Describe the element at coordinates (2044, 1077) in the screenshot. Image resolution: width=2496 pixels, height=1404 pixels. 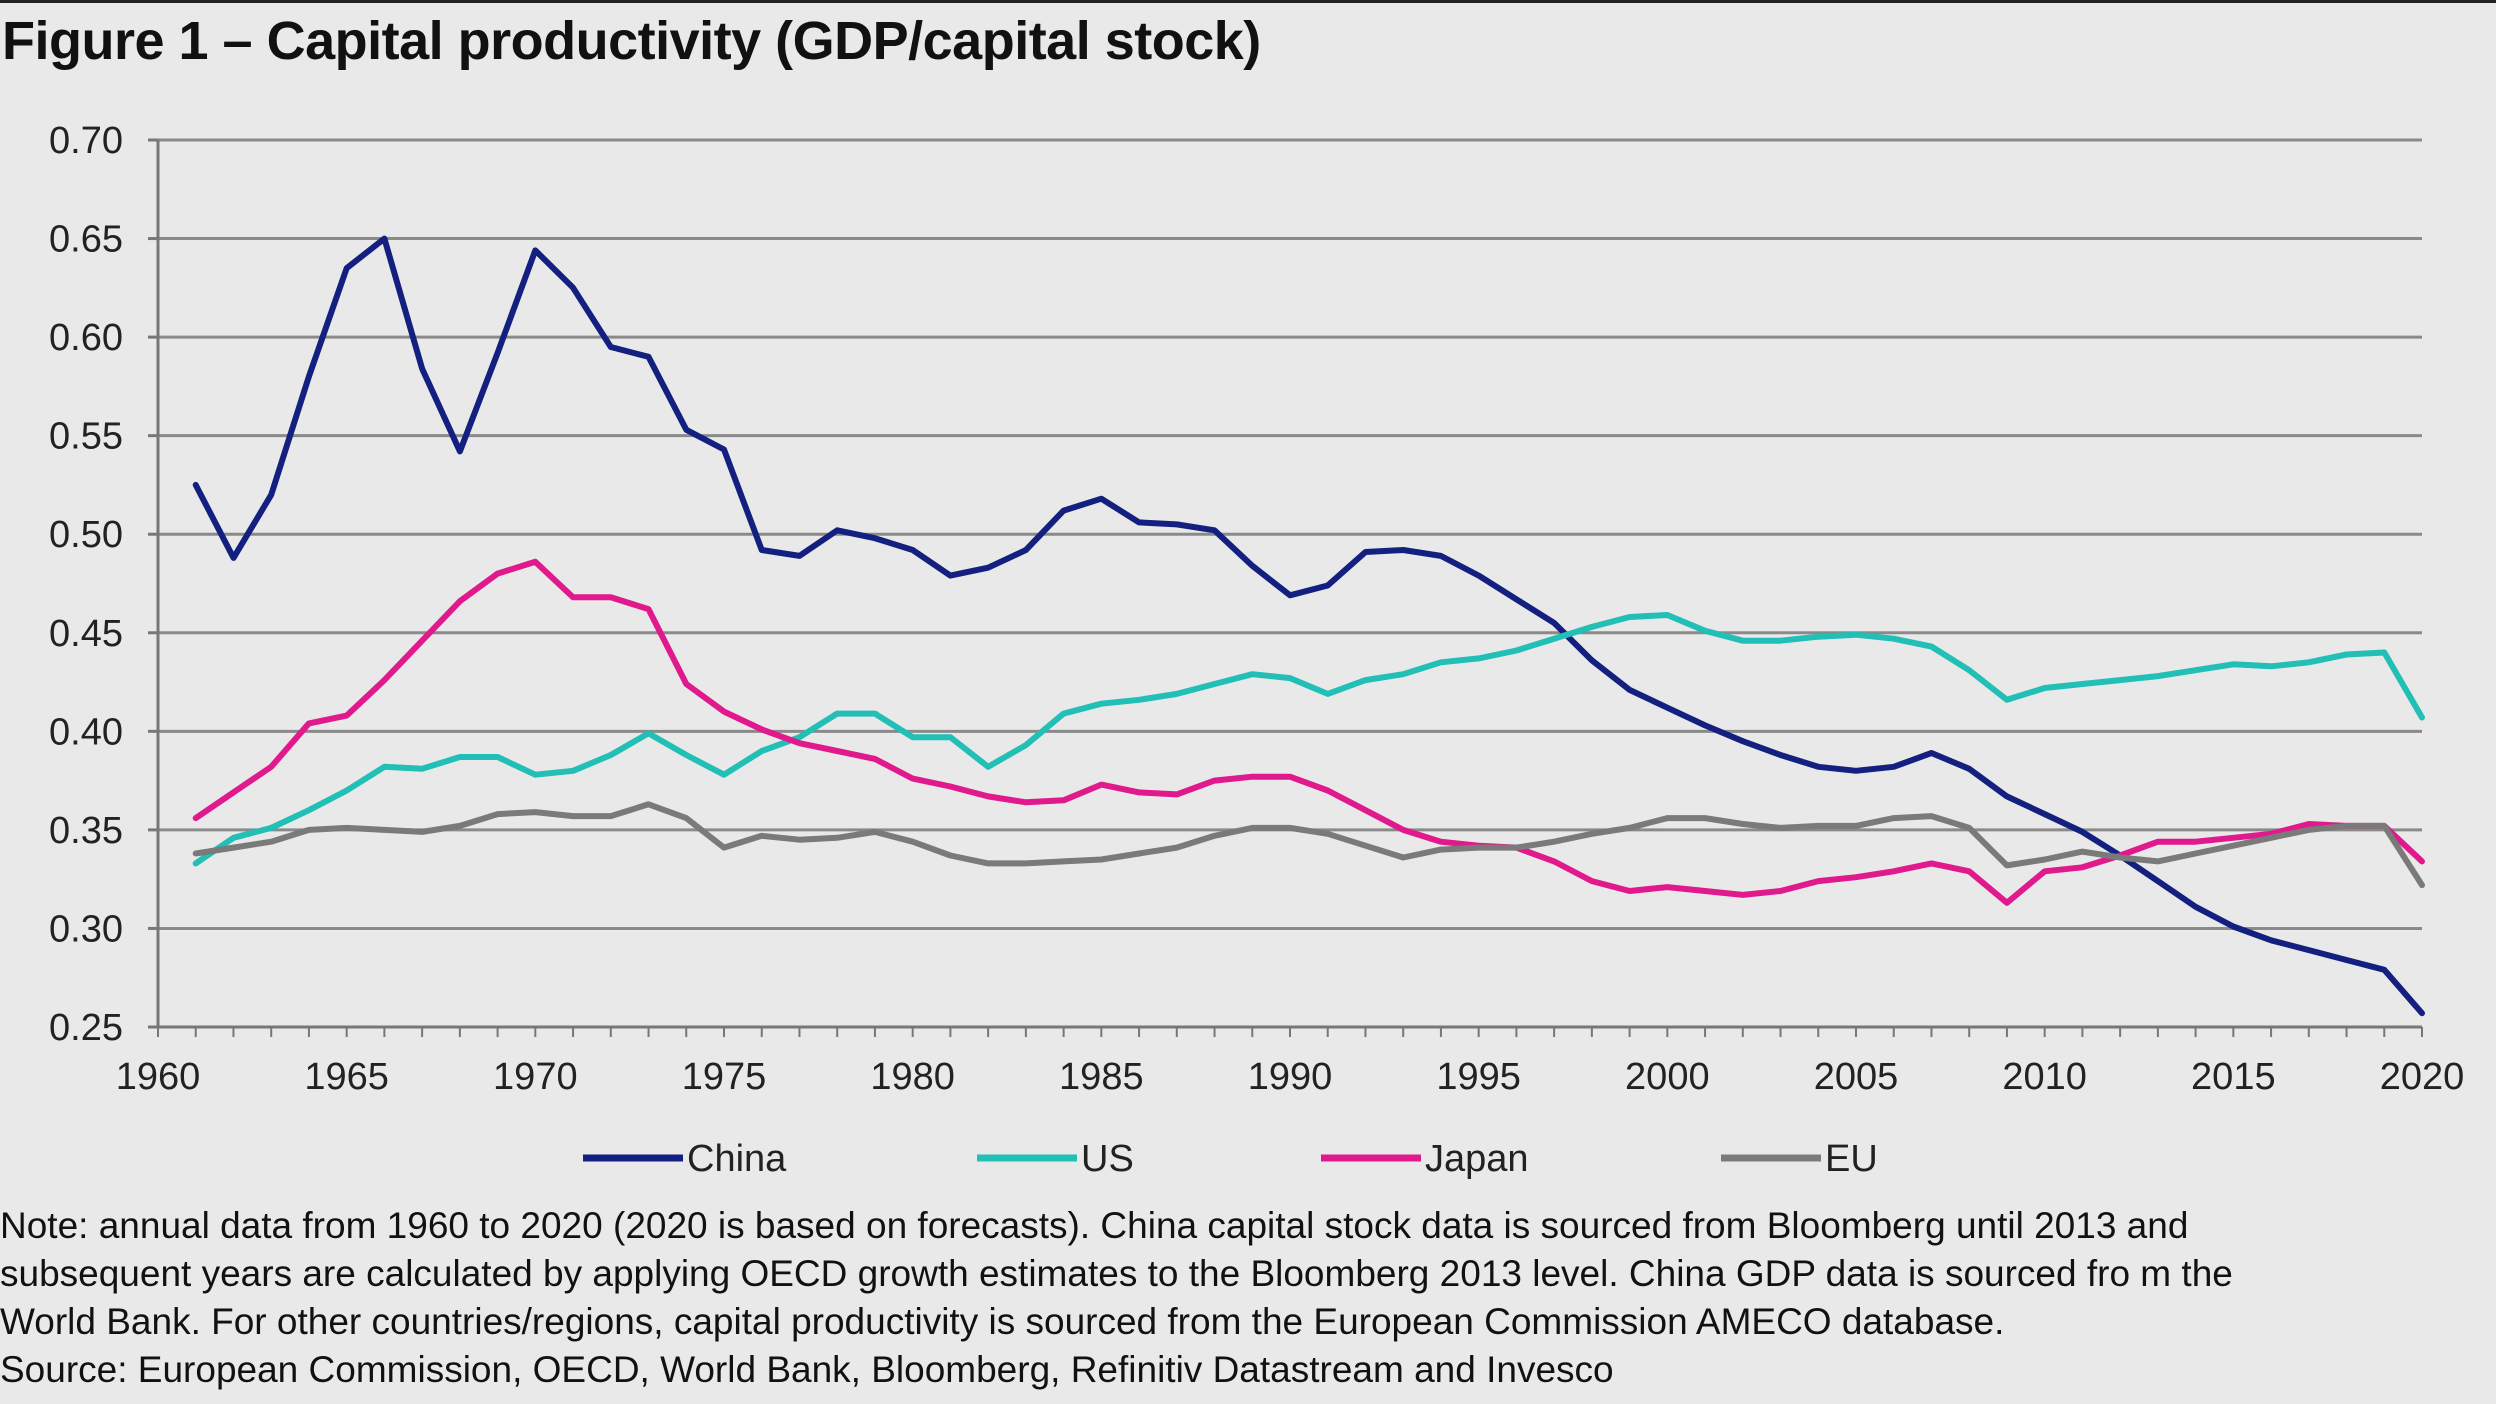
I see `x-tick-label: 2010` at that location.